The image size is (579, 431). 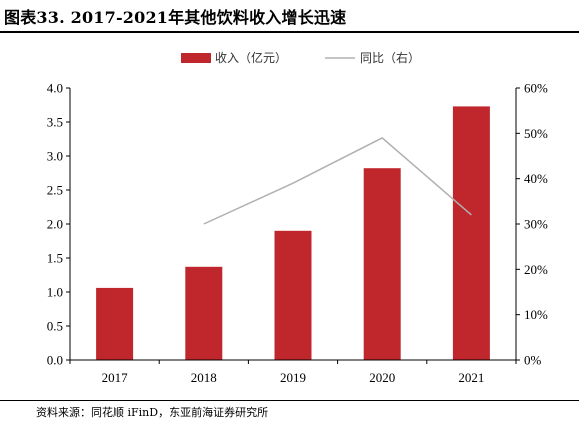 What do you see at coordinates (382, 264) in the screenshot?
I see `bar-2020` at bounding box center [382, 264].